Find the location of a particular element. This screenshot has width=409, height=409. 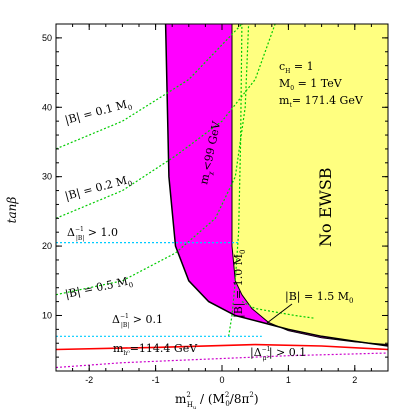

x-tick-label: -1 is located at coordinates (156, 380).